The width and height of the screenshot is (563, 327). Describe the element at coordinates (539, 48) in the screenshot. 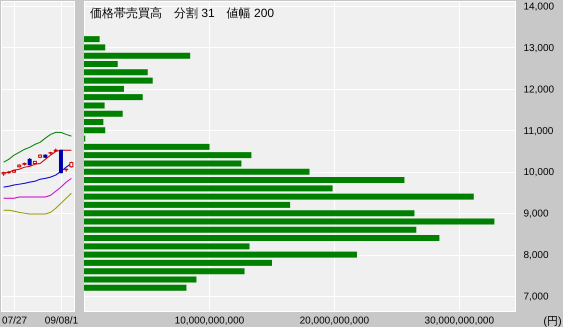

I see `y-tick-label: 13,000` at that location.